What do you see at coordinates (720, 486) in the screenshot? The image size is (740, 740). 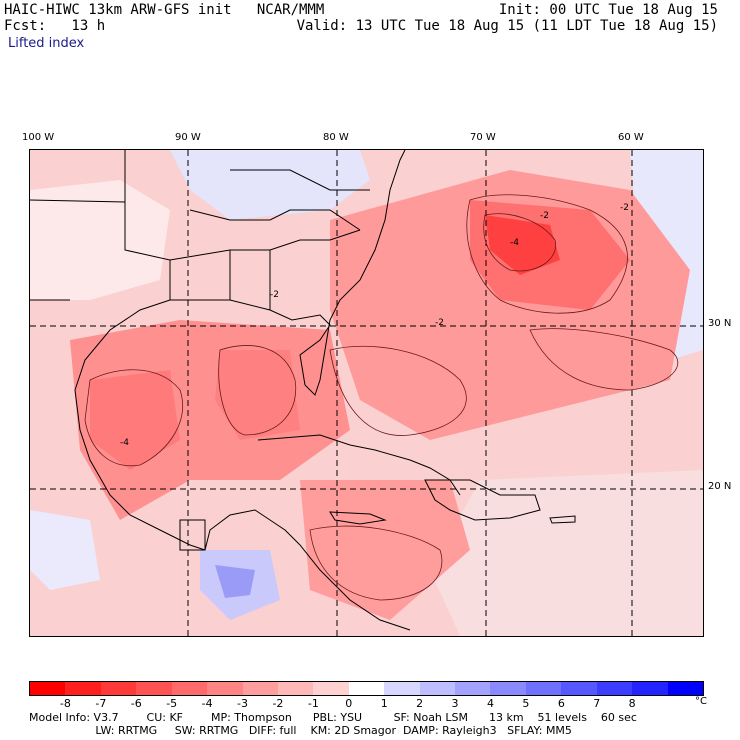 I see `lat-label-20n: 20 N` at bounding box center [720, 486].